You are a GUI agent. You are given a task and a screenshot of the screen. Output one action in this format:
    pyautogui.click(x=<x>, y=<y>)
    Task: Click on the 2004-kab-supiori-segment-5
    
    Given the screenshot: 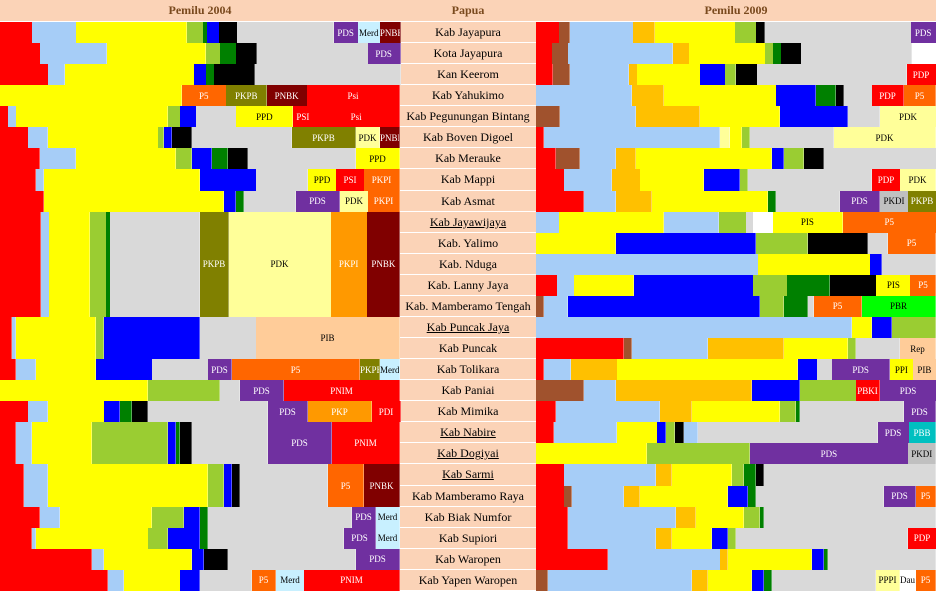 What is the action you would take?
    pyautogui.click(x=204, y=538)
    